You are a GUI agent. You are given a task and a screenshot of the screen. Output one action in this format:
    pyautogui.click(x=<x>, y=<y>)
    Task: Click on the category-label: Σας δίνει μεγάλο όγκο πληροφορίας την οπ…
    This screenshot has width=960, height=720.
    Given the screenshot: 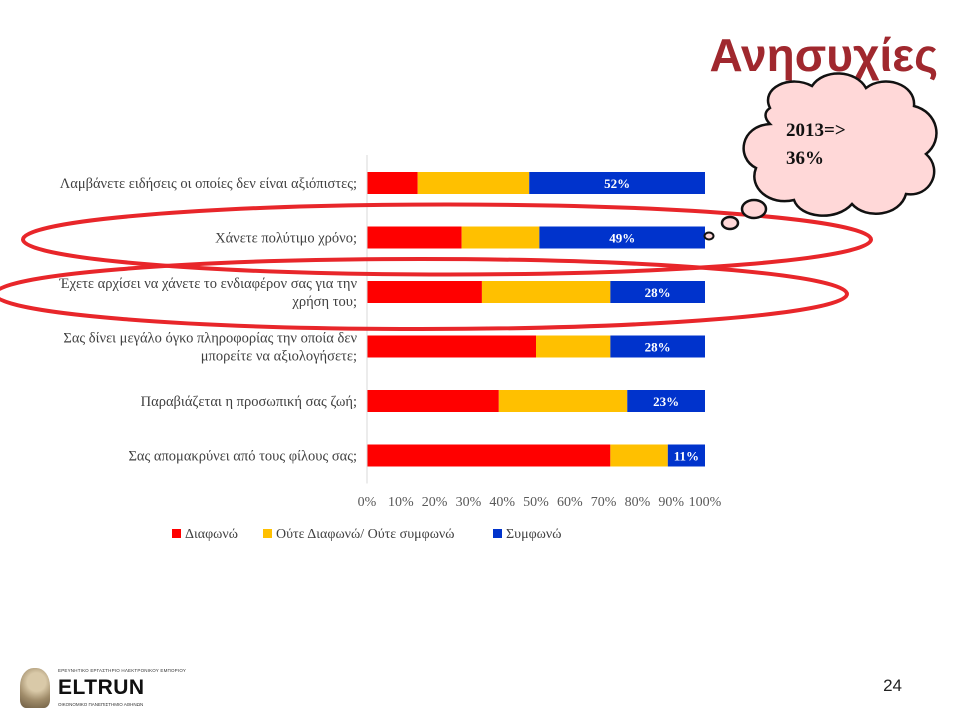 What is the action you would take?
    pyautogui.click(x=210, y=339)
    